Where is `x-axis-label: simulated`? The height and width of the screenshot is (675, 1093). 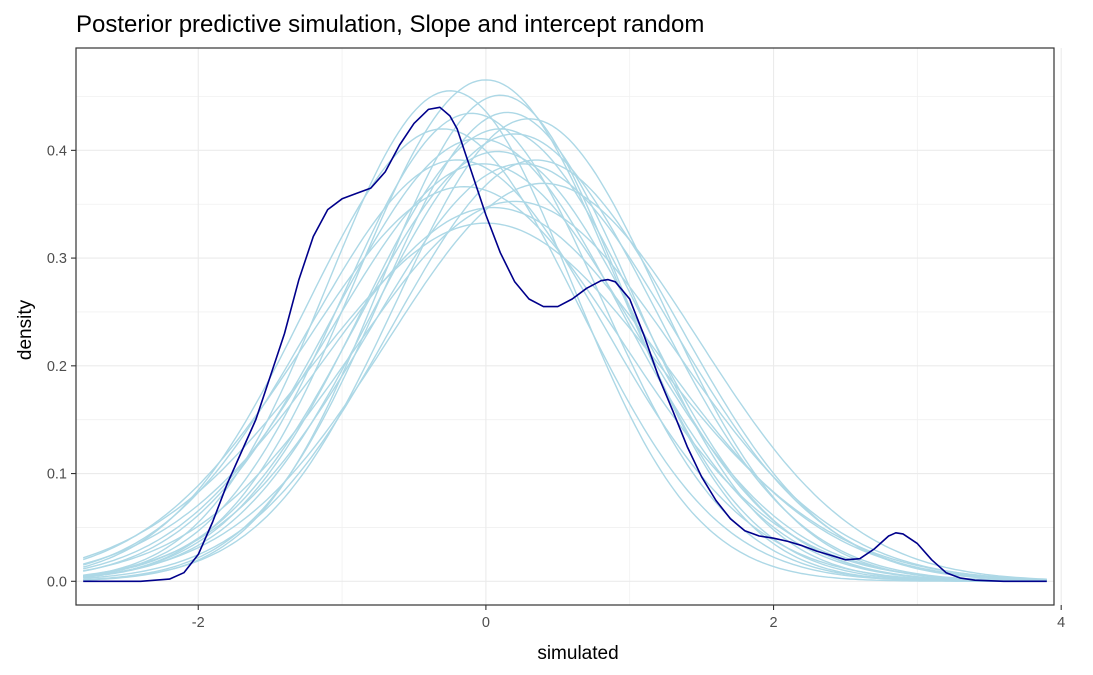 x-axis-label: simulated is located at coordinates (577, 653).